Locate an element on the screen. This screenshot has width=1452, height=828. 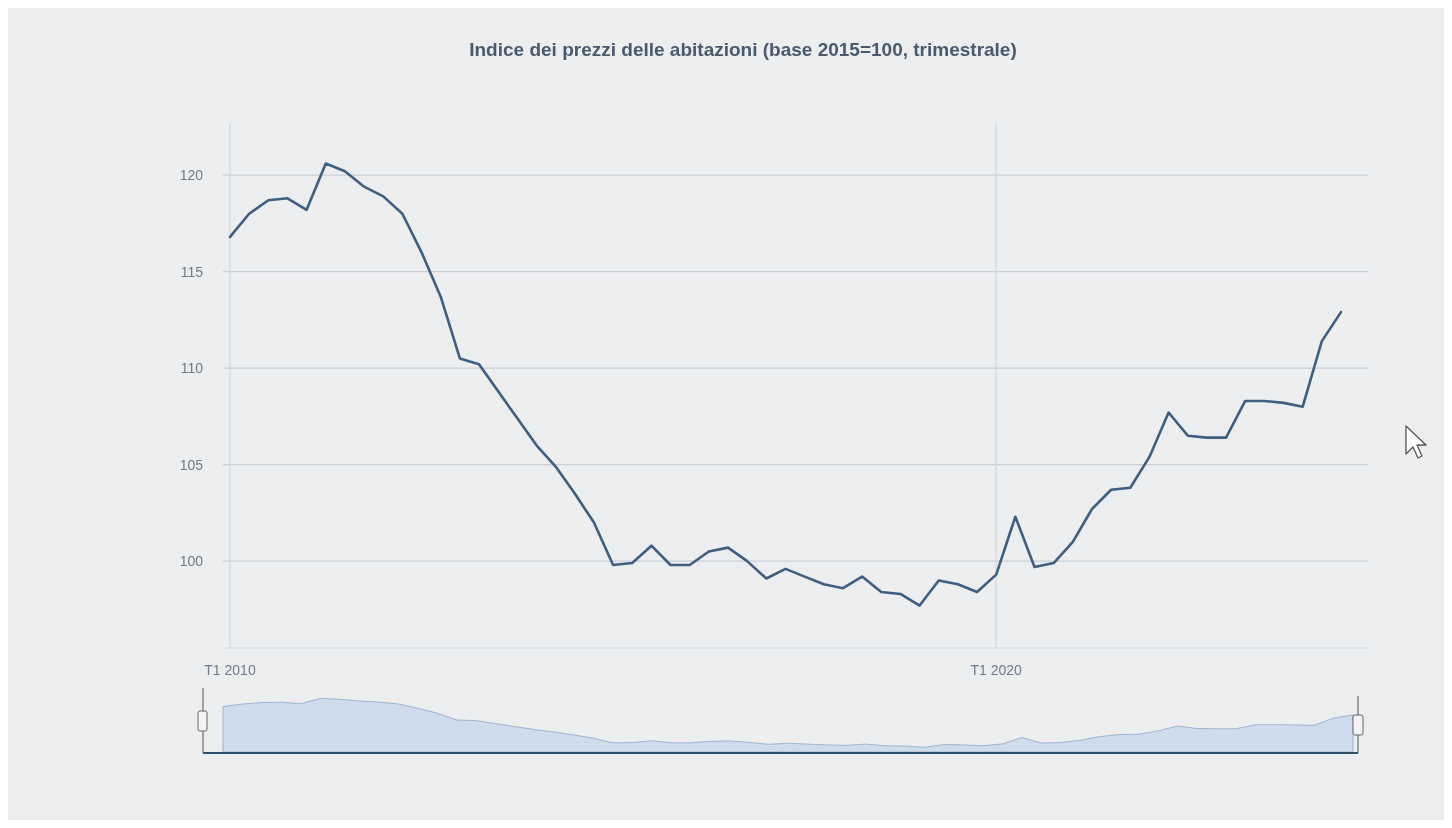
y-tick-label: 110 is located at coordinates (192, 368).